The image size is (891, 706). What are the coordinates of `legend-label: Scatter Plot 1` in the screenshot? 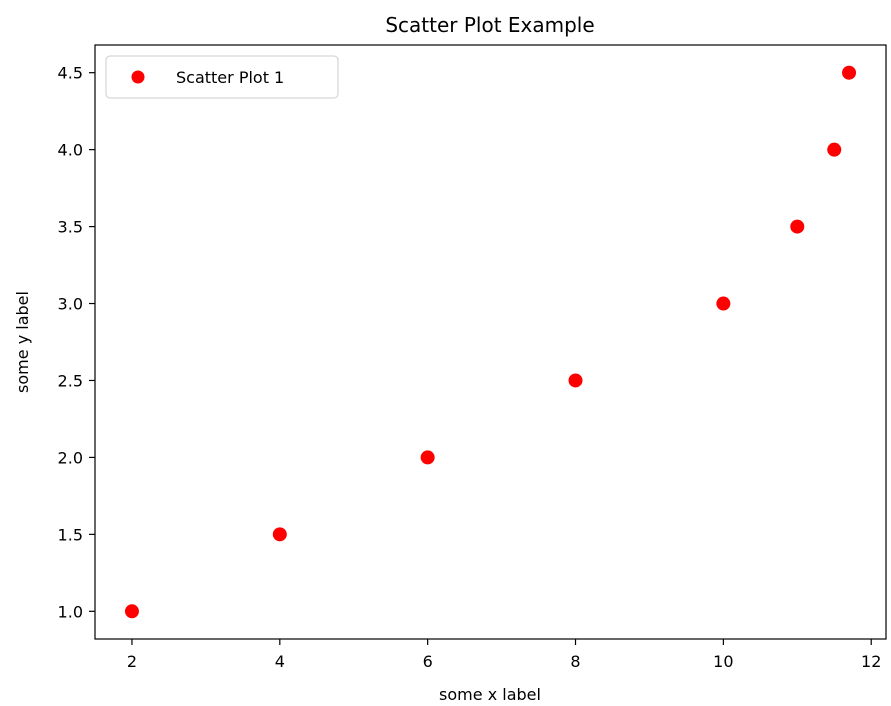 It's located at (230, 77).